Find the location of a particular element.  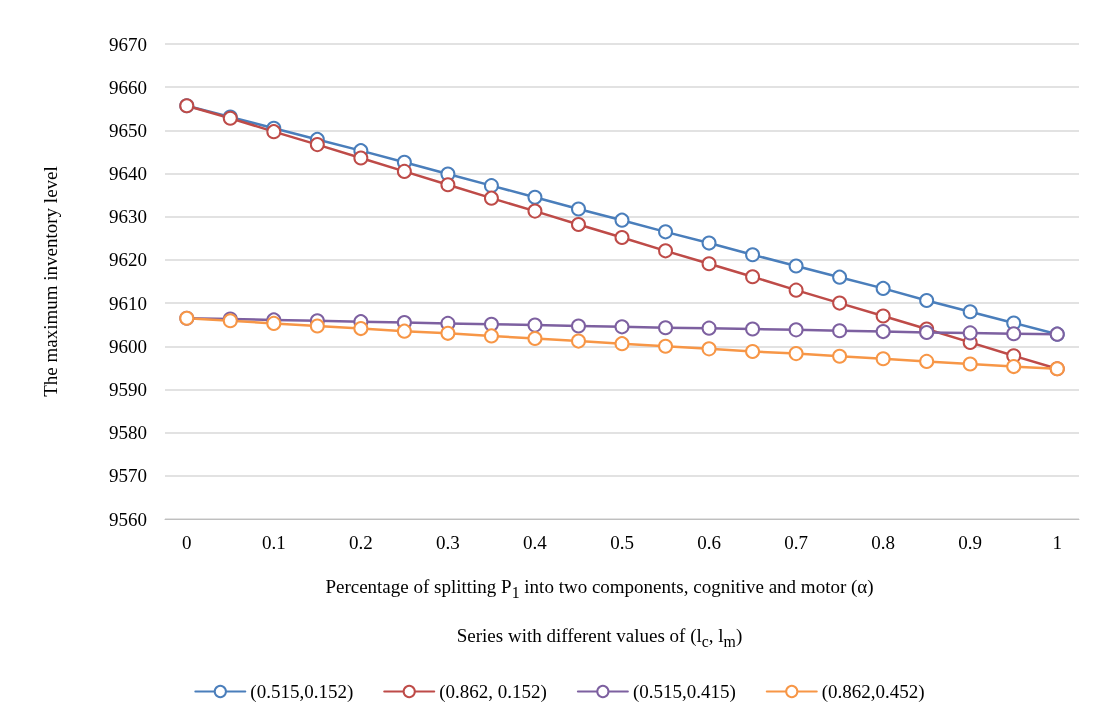

x-tick-label: 0.9 is located at coordinates (970, 542).